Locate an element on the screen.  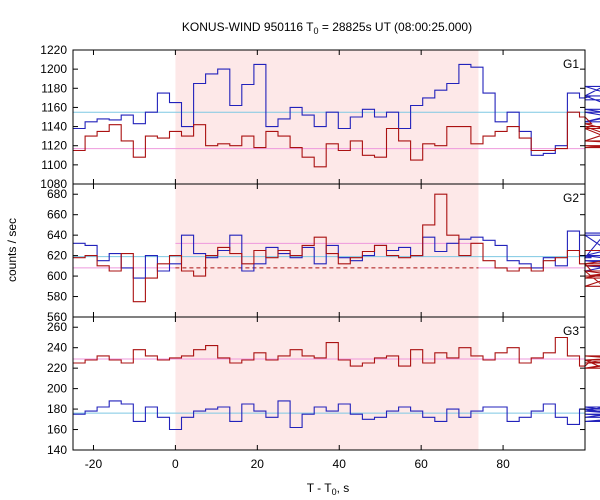
y-tick-label: 1220 is located at coordinates (53, 50).